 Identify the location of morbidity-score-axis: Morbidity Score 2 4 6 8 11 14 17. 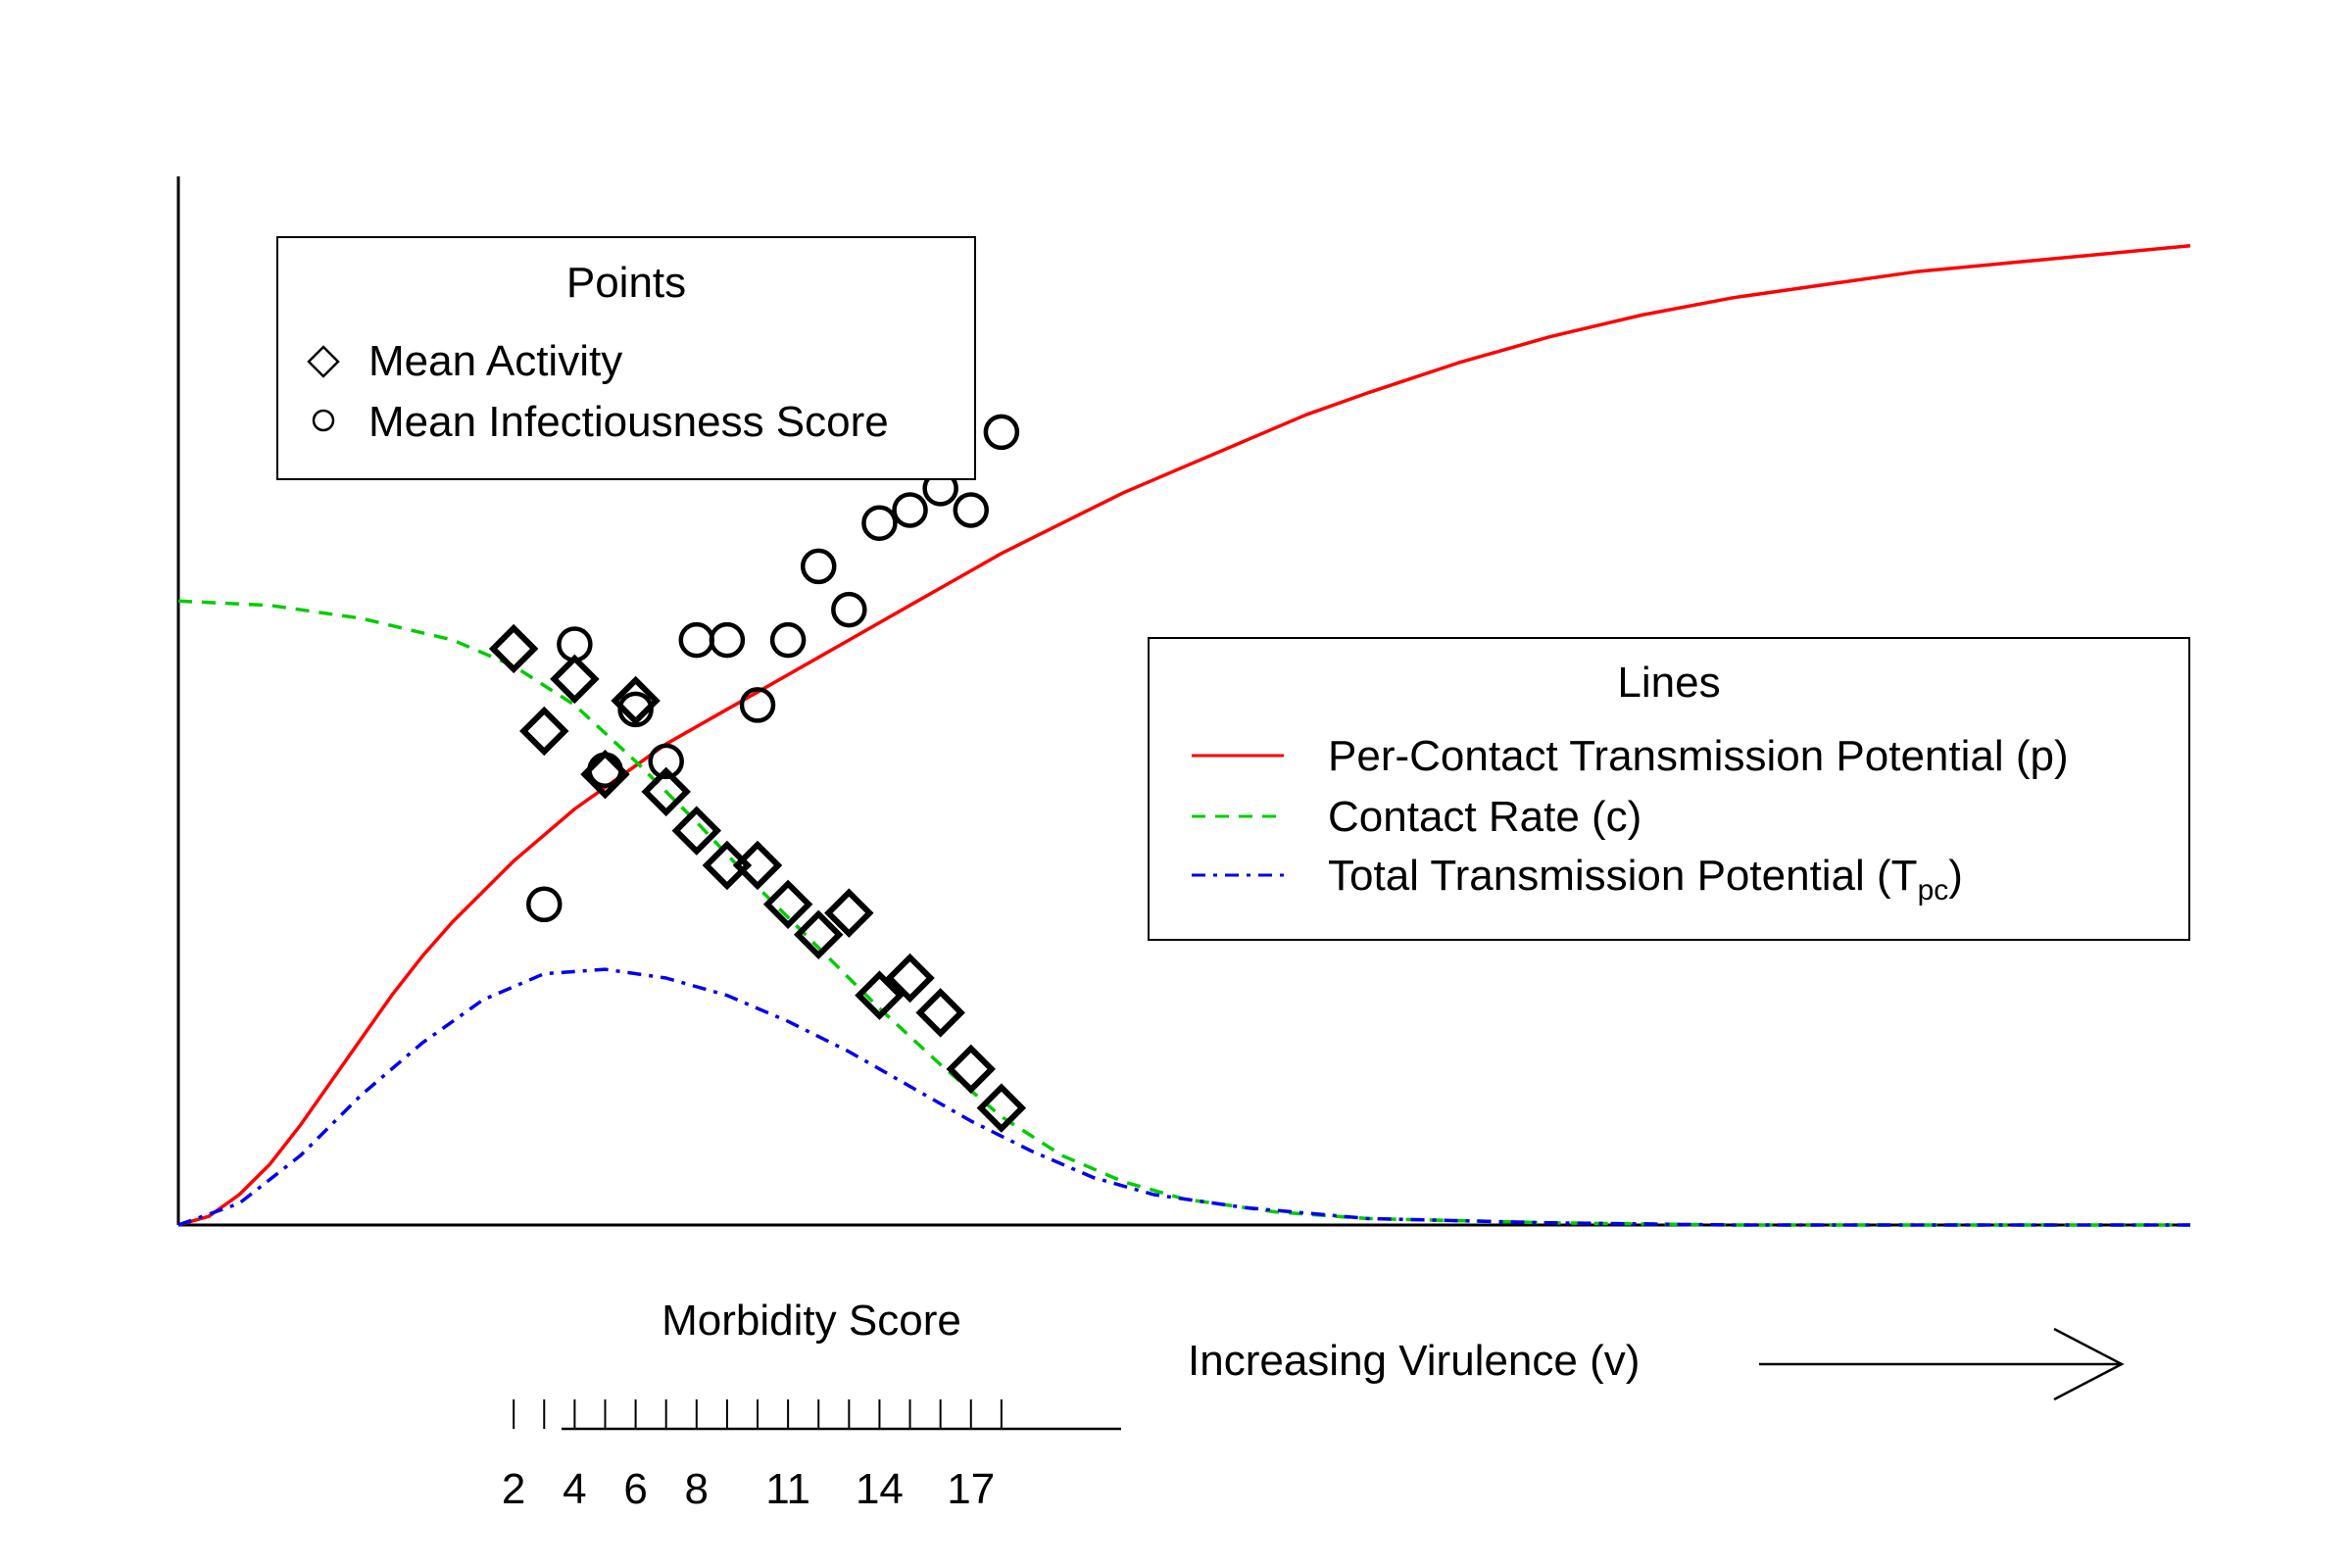
(811, 1405).